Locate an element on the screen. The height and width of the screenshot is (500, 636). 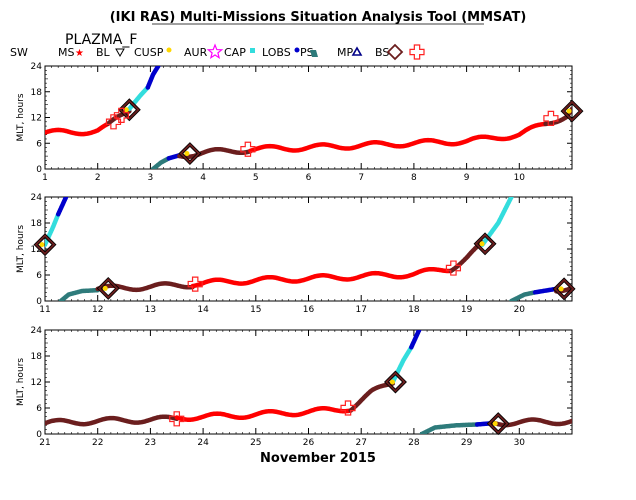
square-icon is located at coordinates (252, 50).